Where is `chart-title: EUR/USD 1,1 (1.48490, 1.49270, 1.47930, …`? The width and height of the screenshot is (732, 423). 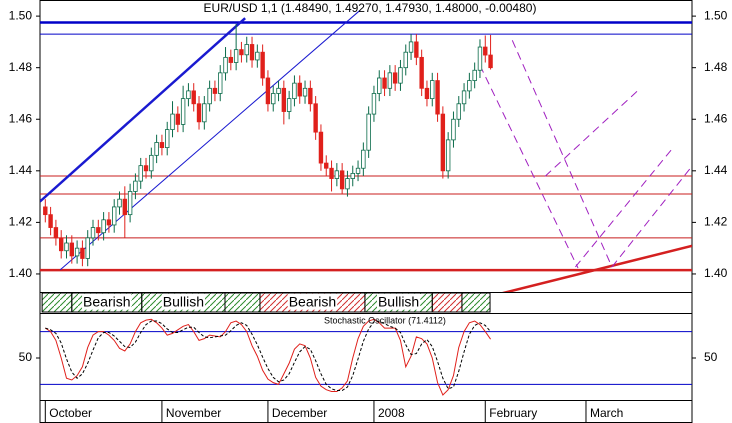 chart-title: EUR/USD 1,1 (1.48490, 1.49270, 1.47930, … is located at coordinates (370, 8).